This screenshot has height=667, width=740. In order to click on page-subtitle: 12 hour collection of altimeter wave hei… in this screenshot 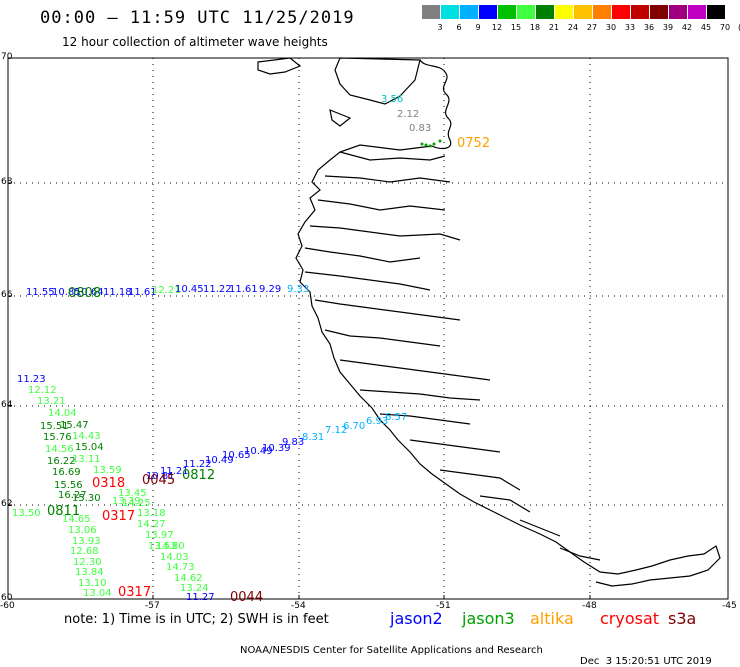, I will do `click(195, 42)`.